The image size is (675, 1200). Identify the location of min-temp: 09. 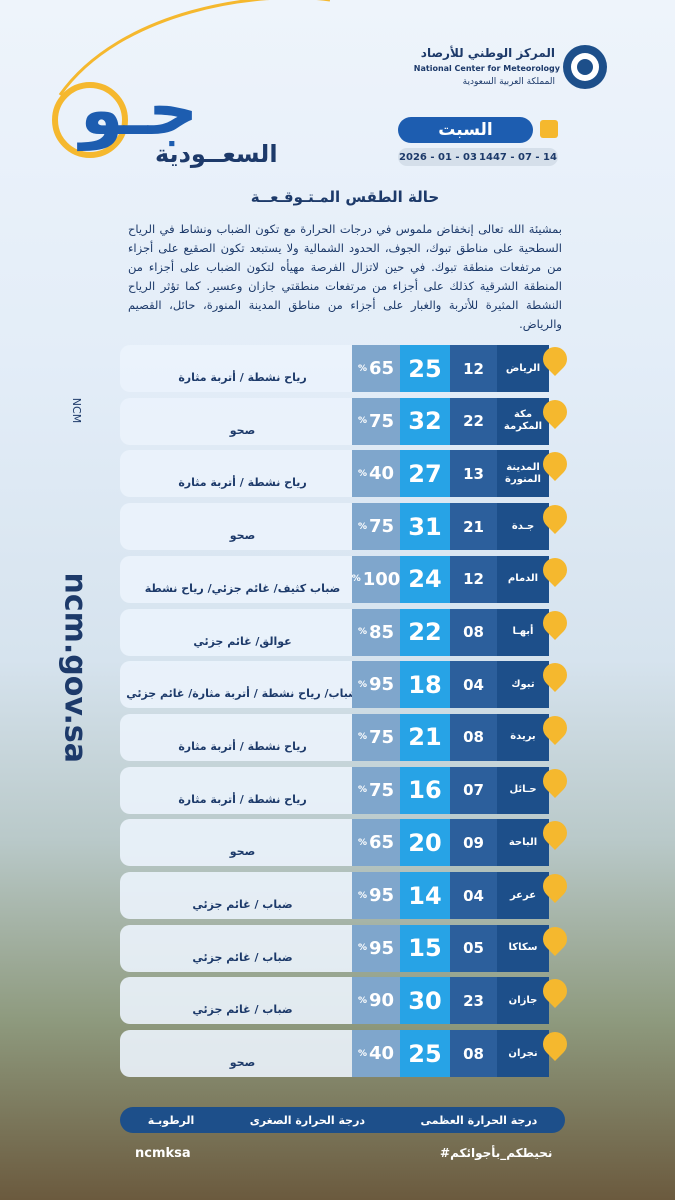
(473, 843).